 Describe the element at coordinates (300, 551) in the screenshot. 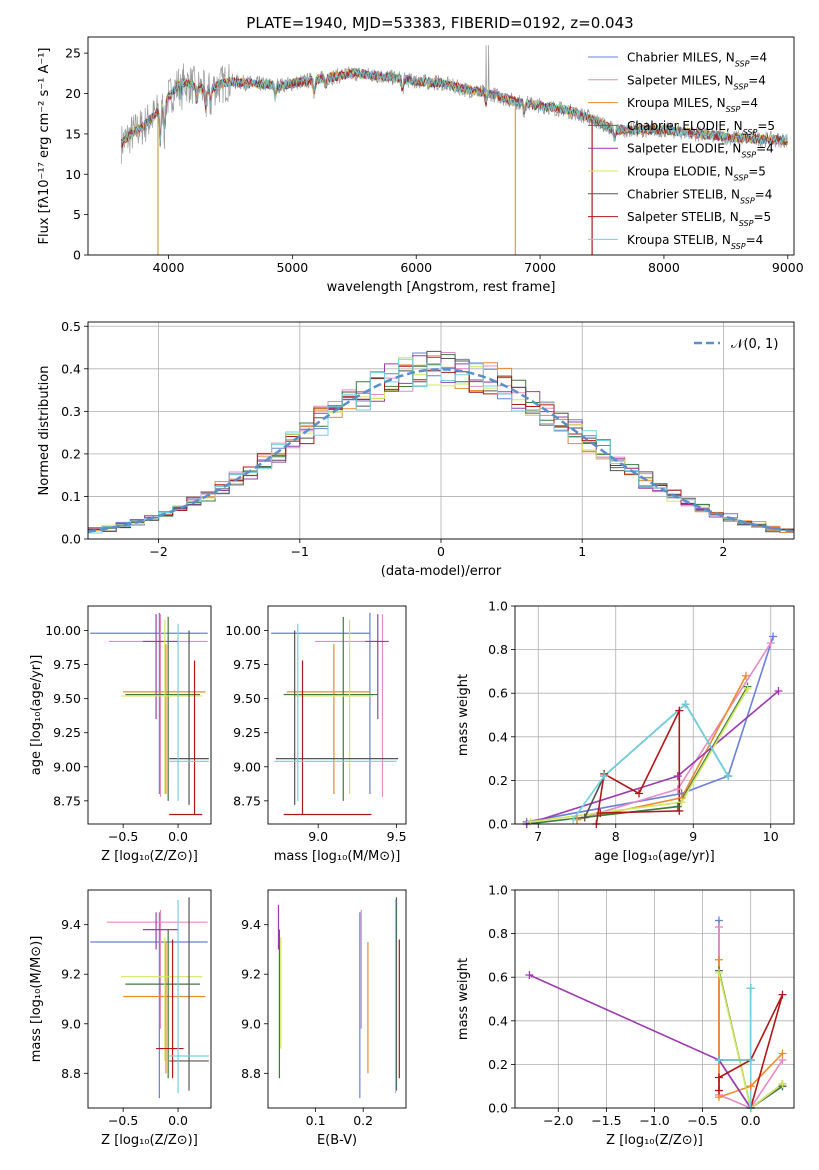

I see `residuals-xtick-label: −1` at that location.